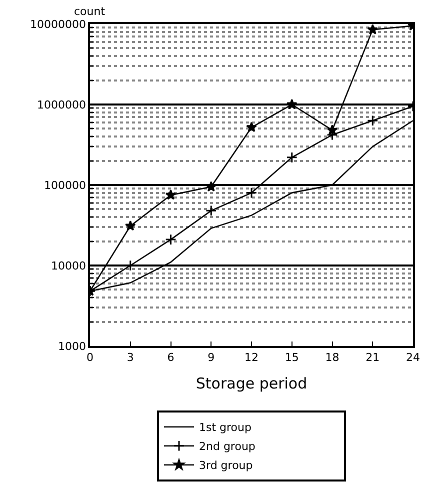 Image resolution: width=432 pixels, height=493 pixels. Describe the element at coordinates (68, 265) in the screenshot. I see `y-tick-label: 10000` at that location.